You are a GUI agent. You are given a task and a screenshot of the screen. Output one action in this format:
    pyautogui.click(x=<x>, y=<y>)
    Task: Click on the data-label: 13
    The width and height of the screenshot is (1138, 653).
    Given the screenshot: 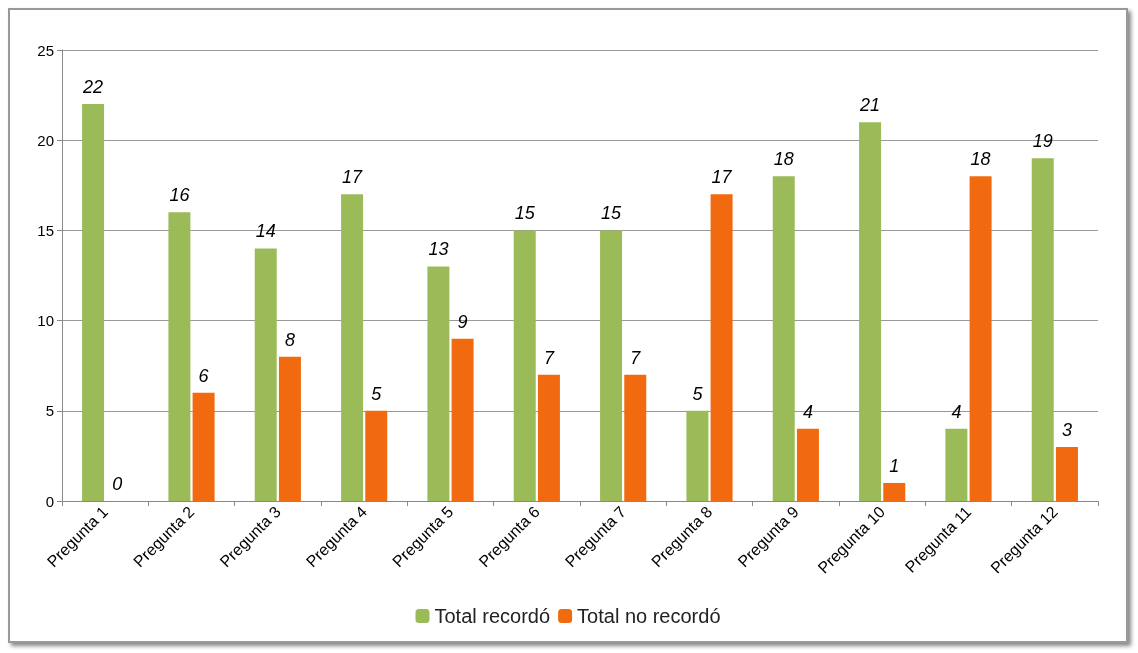 What is the action you would take?
    pyautogui.click(x=438, y=249)
    